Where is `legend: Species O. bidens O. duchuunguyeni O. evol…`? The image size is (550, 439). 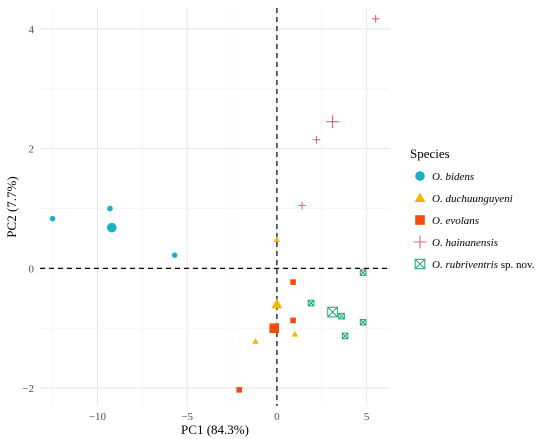
legend: Species O. bidens O. duchuunguyeni O. evol… is located at coordinates (472, 208).